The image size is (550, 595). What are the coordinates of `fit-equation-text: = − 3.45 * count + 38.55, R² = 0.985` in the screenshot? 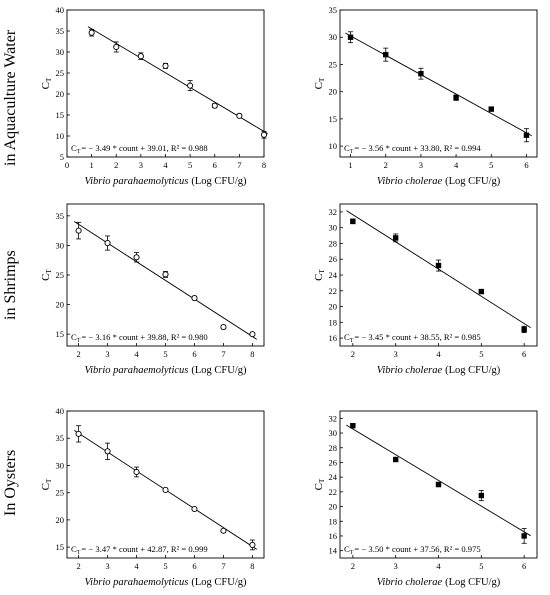 It's located at (417, 337).